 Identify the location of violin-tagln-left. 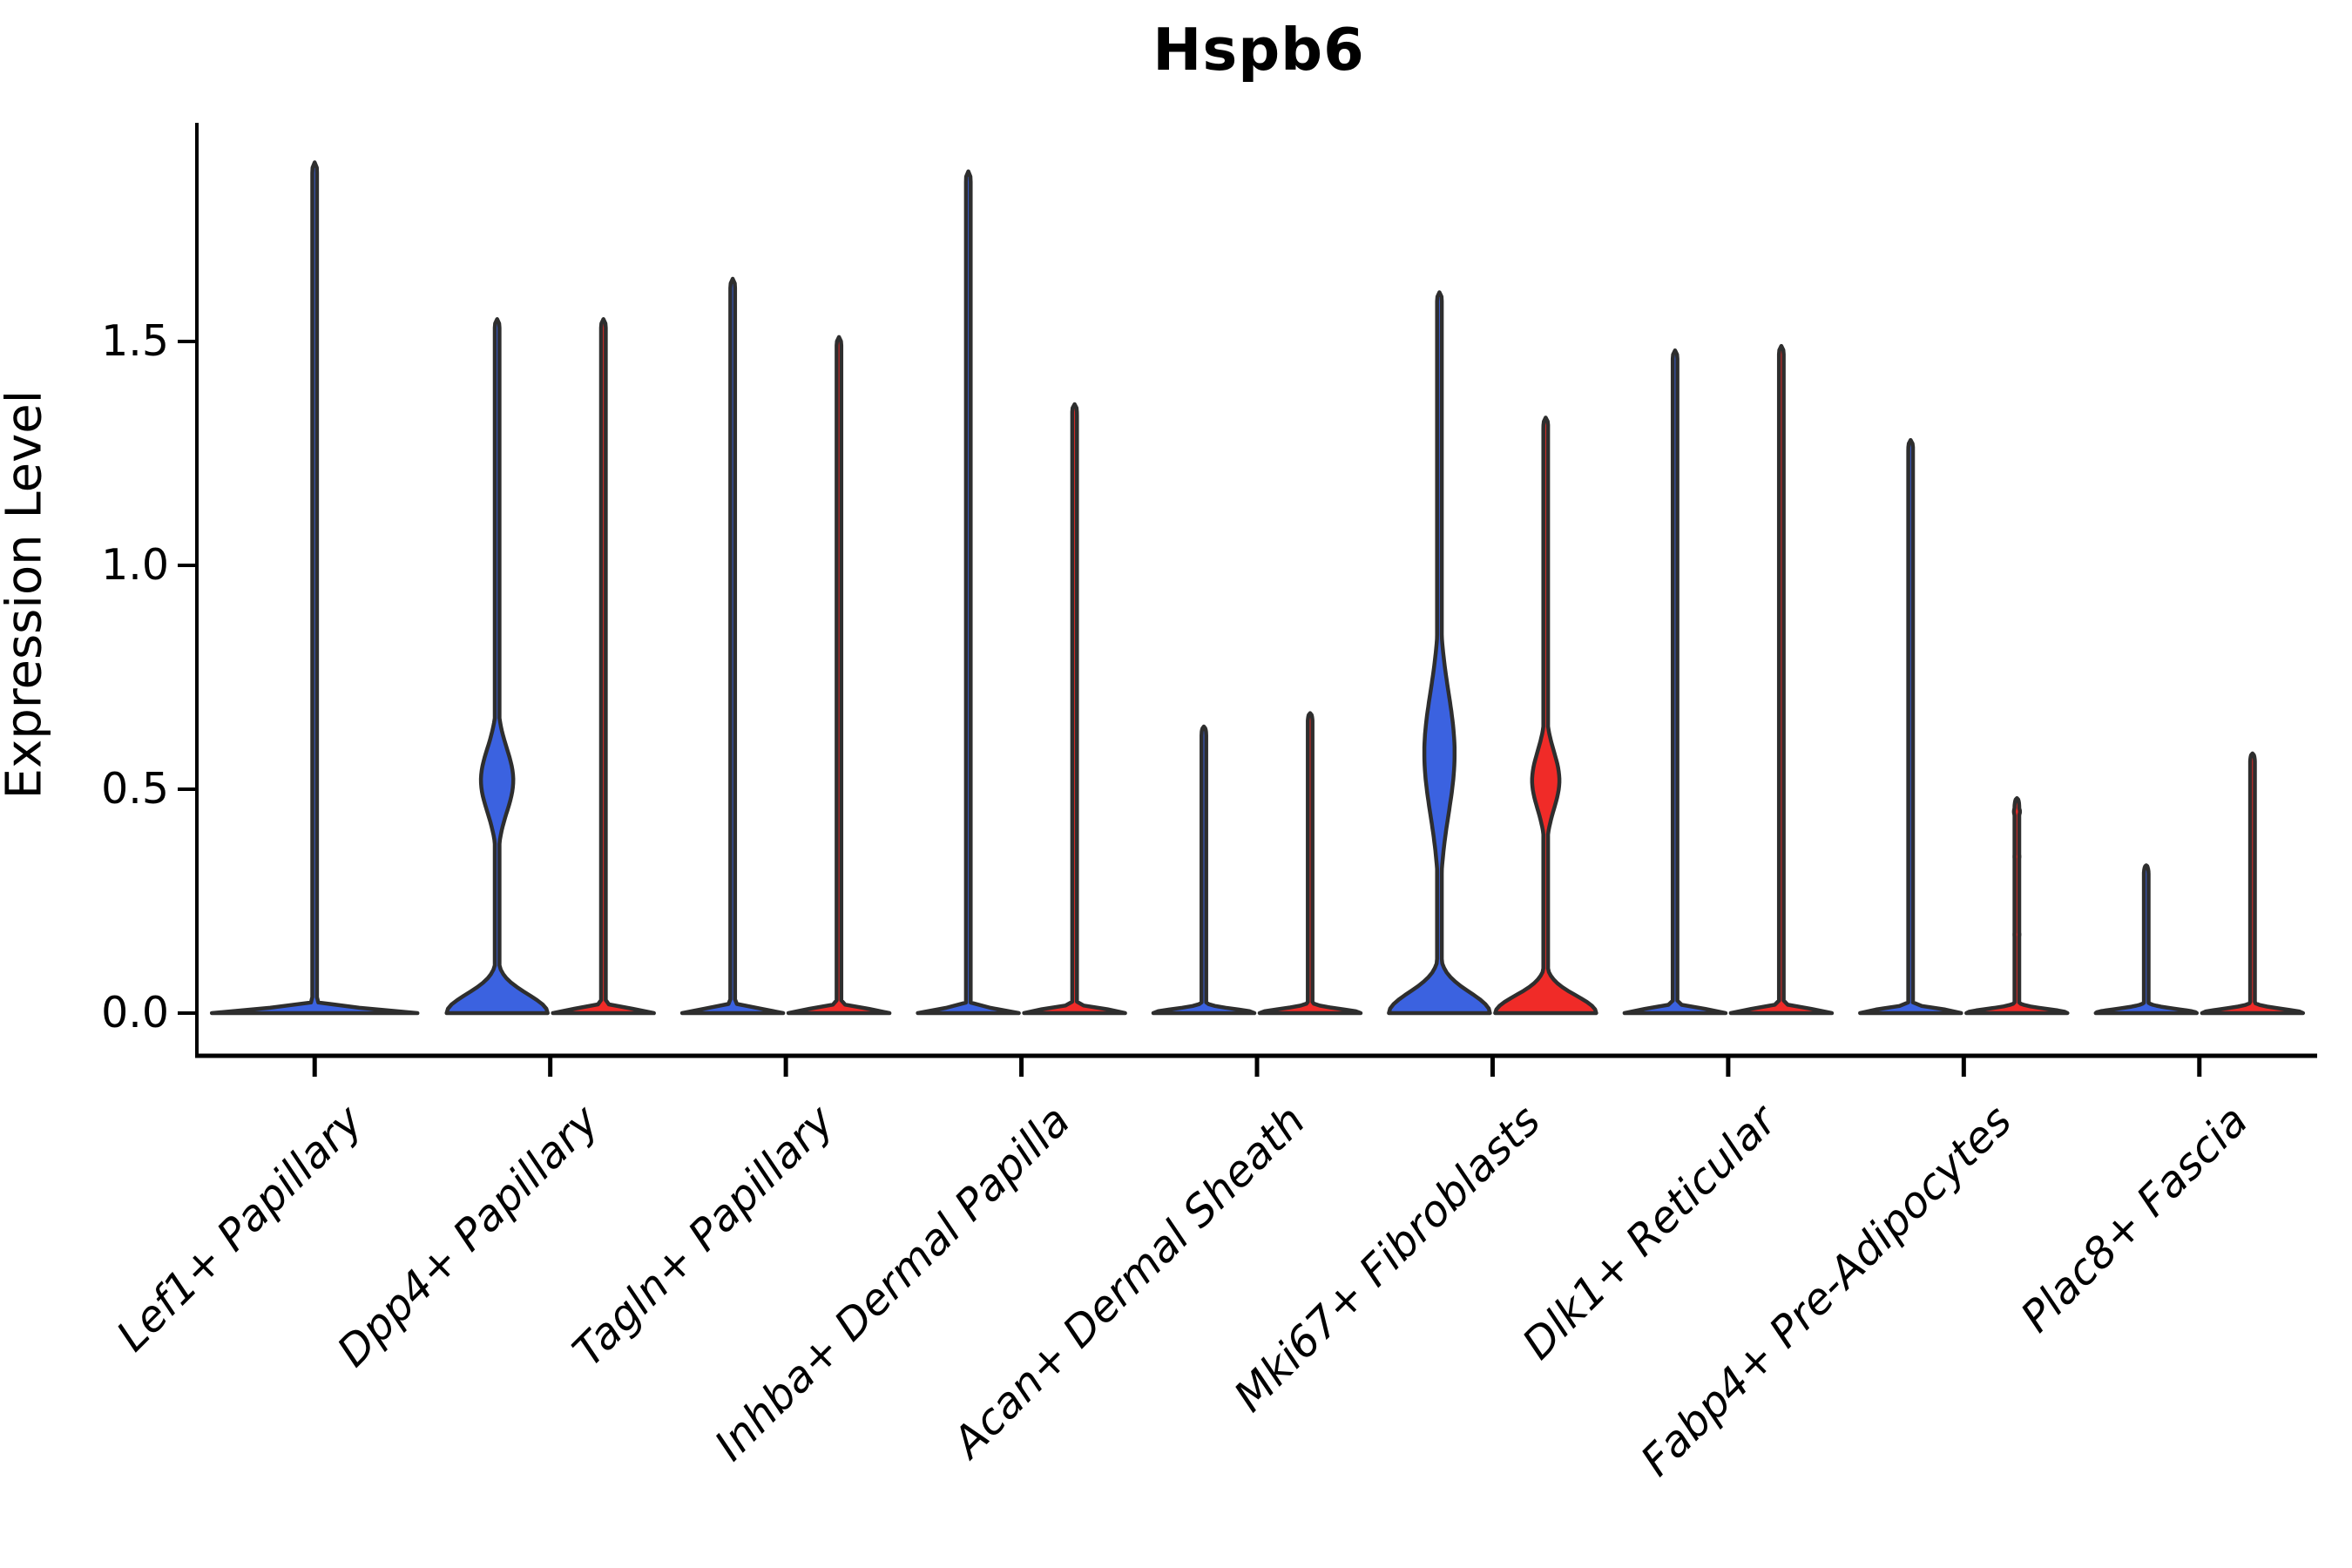
(732, 646).